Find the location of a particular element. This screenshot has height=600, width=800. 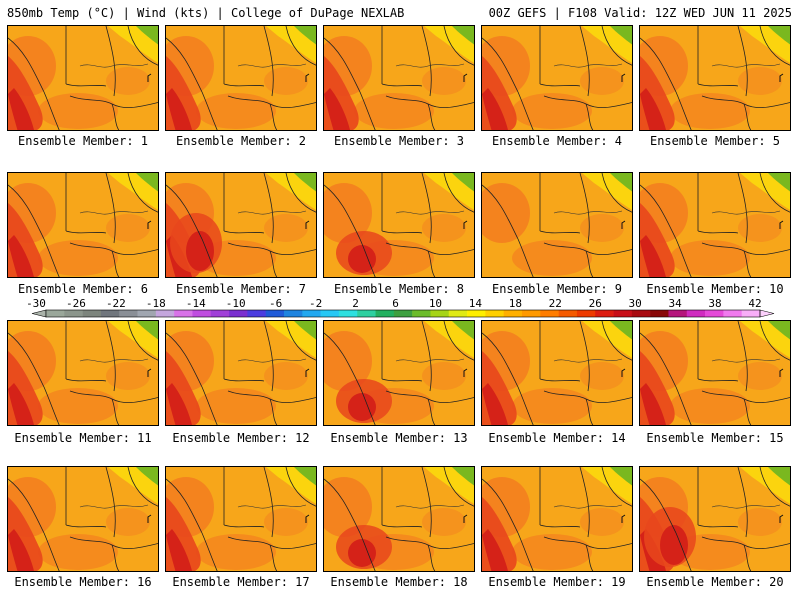

ensemble-member-label: Ensemble Member: 15 is located at coordinates (715, 438).